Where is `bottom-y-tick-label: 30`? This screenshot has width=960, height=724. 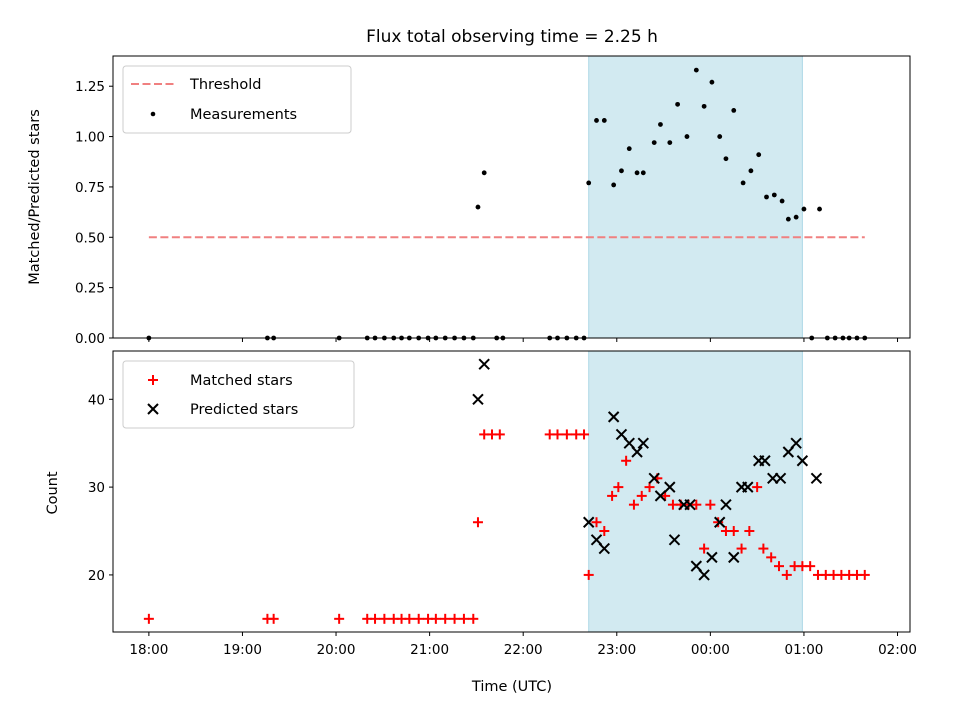 bottom-y-tick-label: 30 is located at coordinates (96, 488).